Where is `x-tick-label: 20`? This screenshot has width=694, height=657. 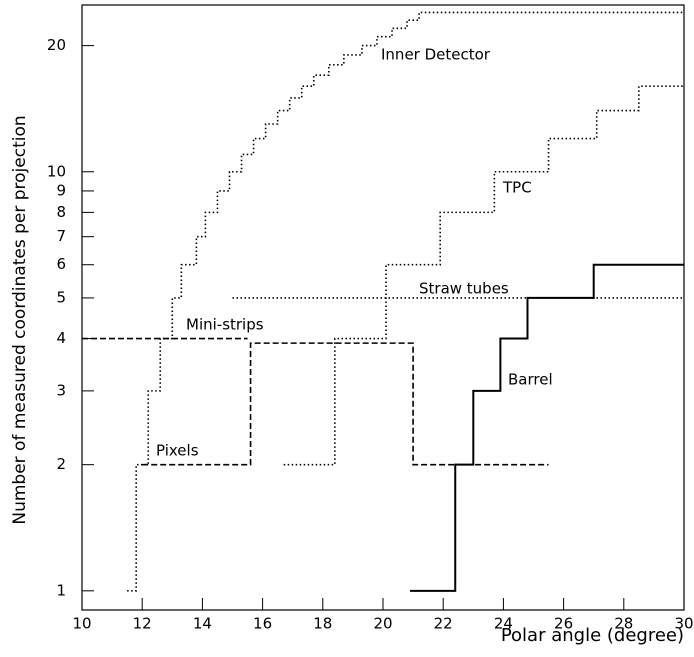 x-tick-label: 20 is located at coordinates (382, 624).